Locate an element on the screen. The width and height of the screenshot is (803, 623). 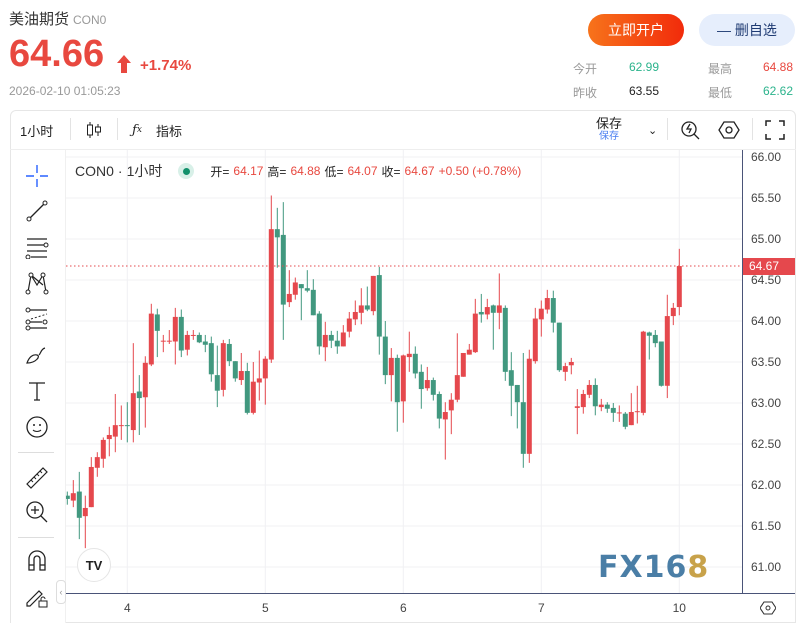
fibonacci-icon is located at coordinates (37, 319).